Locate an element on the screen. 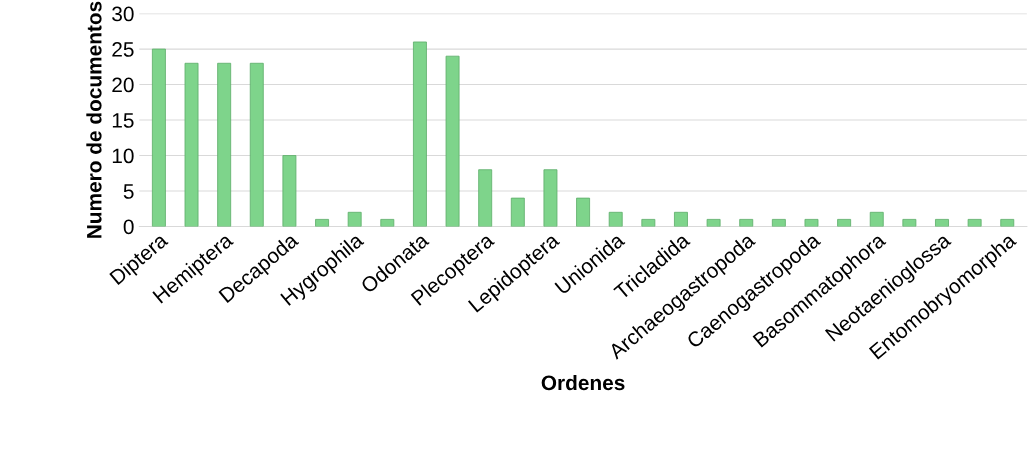 This screenshot has height=453, width=1032. y-tick-label: 20 is located at coordinates (123, 85).